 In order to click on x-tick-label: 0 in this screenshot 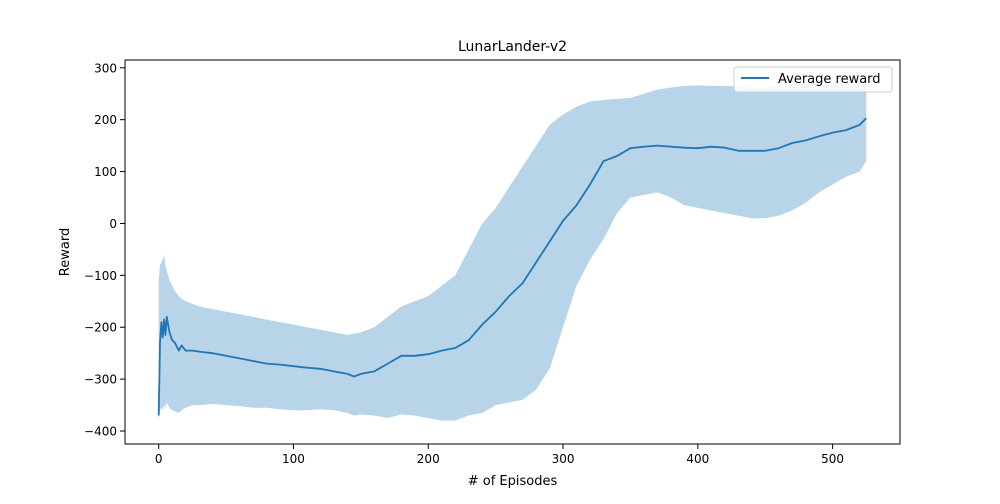, I will do `click(159, 459)`.